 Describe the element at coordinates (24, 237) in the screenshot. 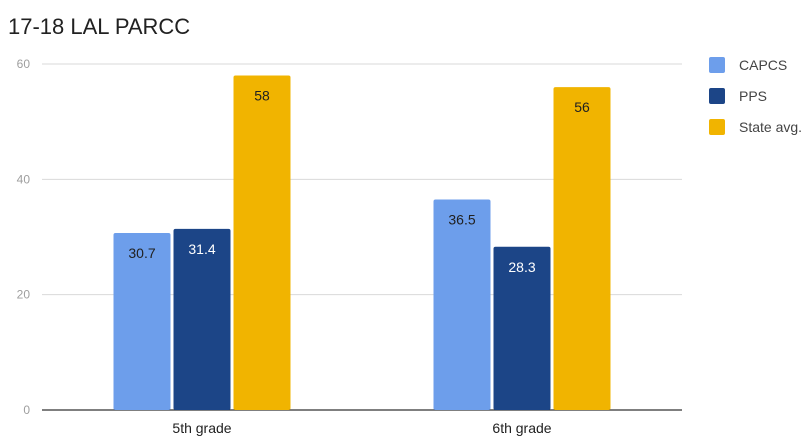

I see `y-axis-ticks: 0 20 40 60` at that location.